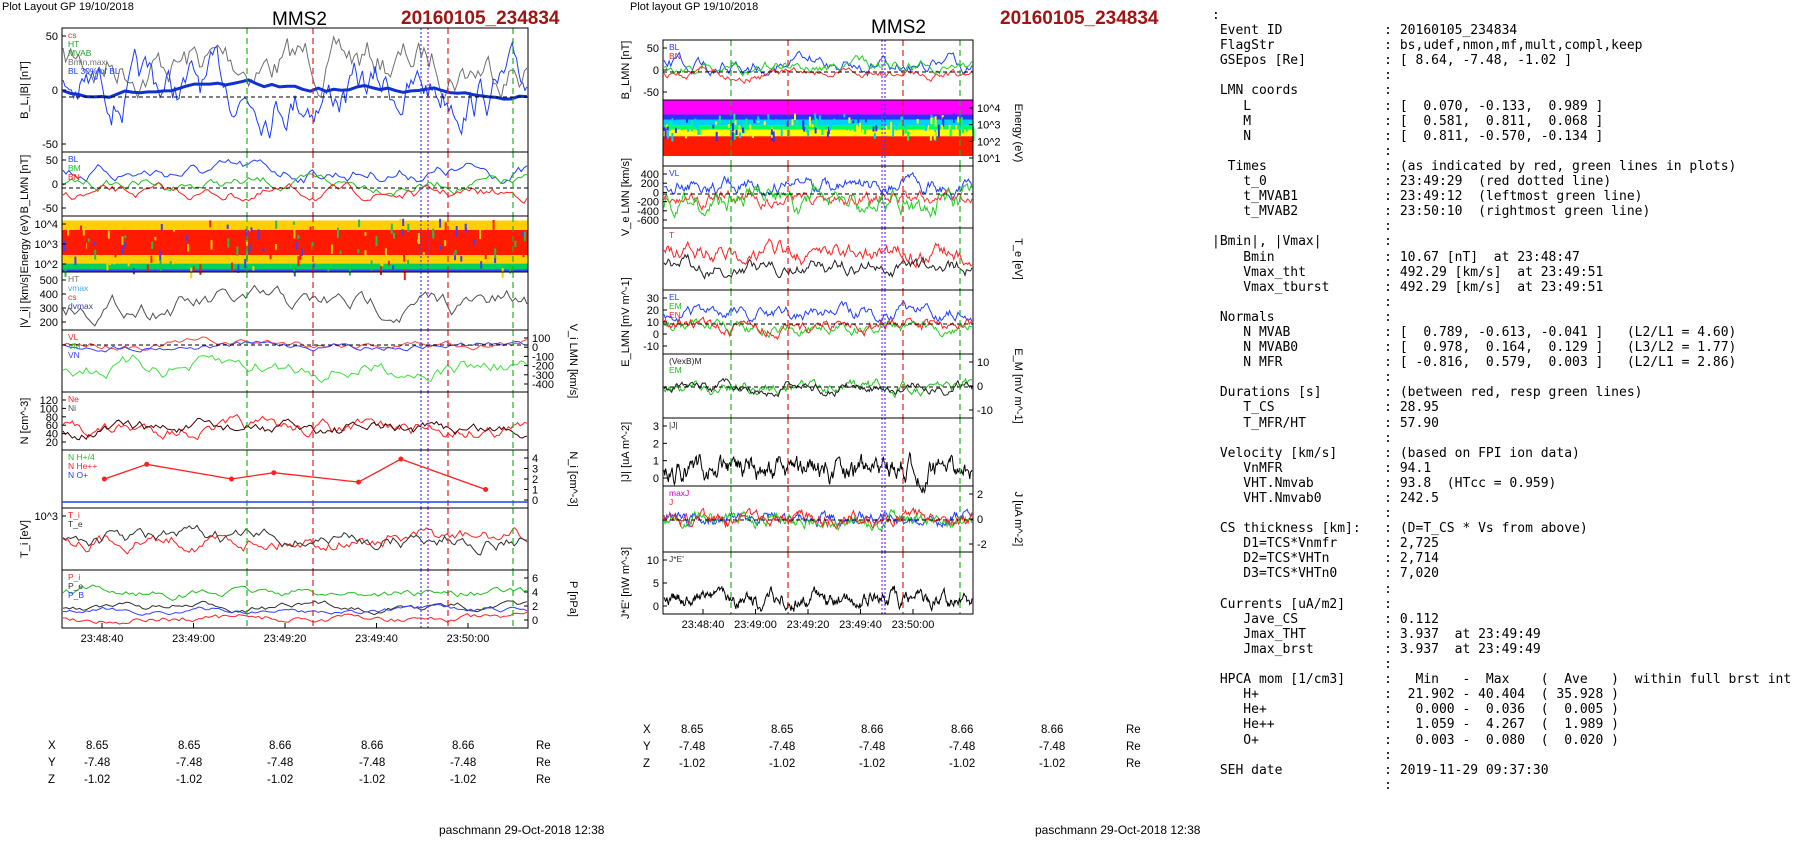  What do you see at coordinates (648, 212) in the screenshot?
I see `mid-ytick-label: -400` at bounding box center [648, 212].